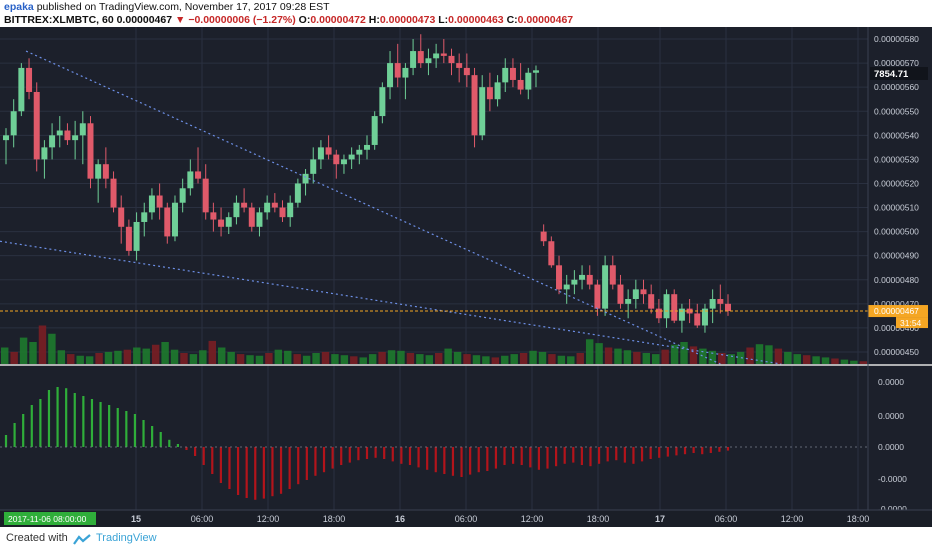 Image resolution: width=932 pixels, height=550 pixels. What do you see at coordinates (374, 20) in the screenshot?
I see `high-label: H:` at bounding box center [374, 20].